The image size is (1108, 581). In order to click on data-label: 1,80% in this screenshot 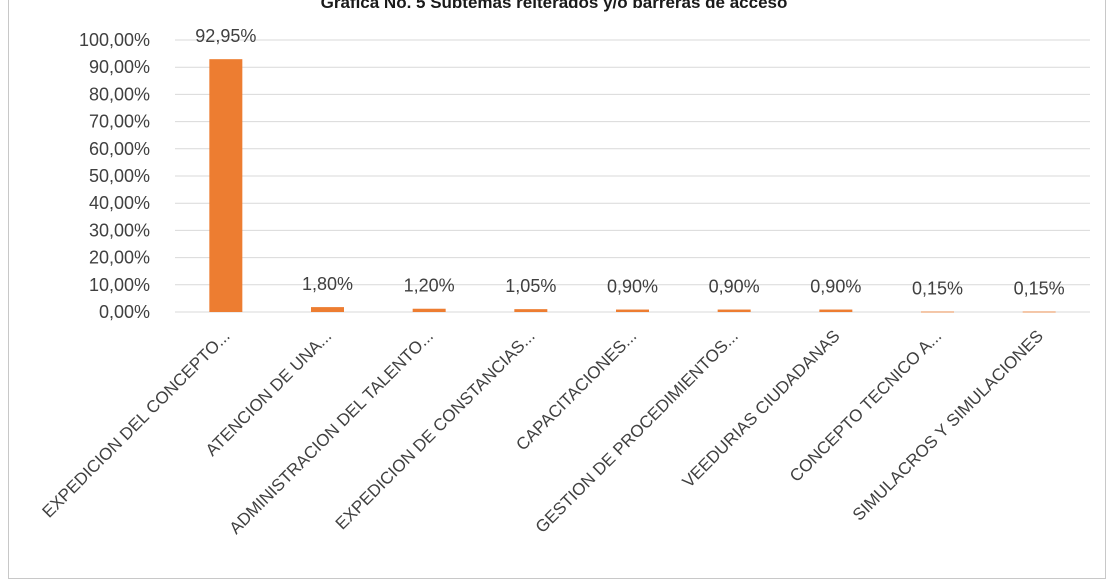, I will do `click(327, 284)`.